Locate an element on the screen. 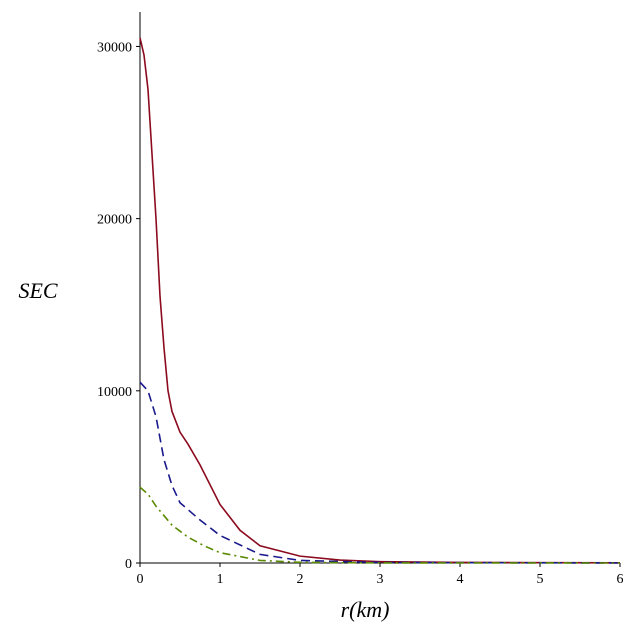  x-tick-label: 6 is located at coordinates (620, 579).